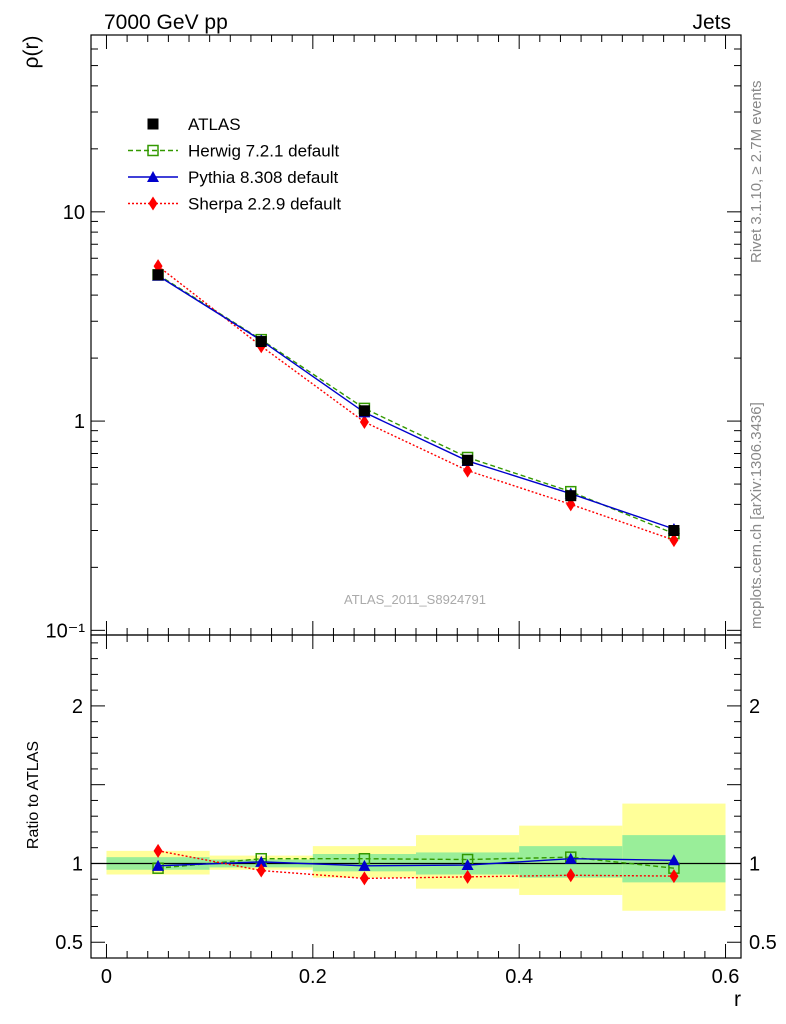 The height and width of the screenshot is (1024, 786). I want to click on ratio-ylabel: Ratio to ATLAS, so click(33, 795).